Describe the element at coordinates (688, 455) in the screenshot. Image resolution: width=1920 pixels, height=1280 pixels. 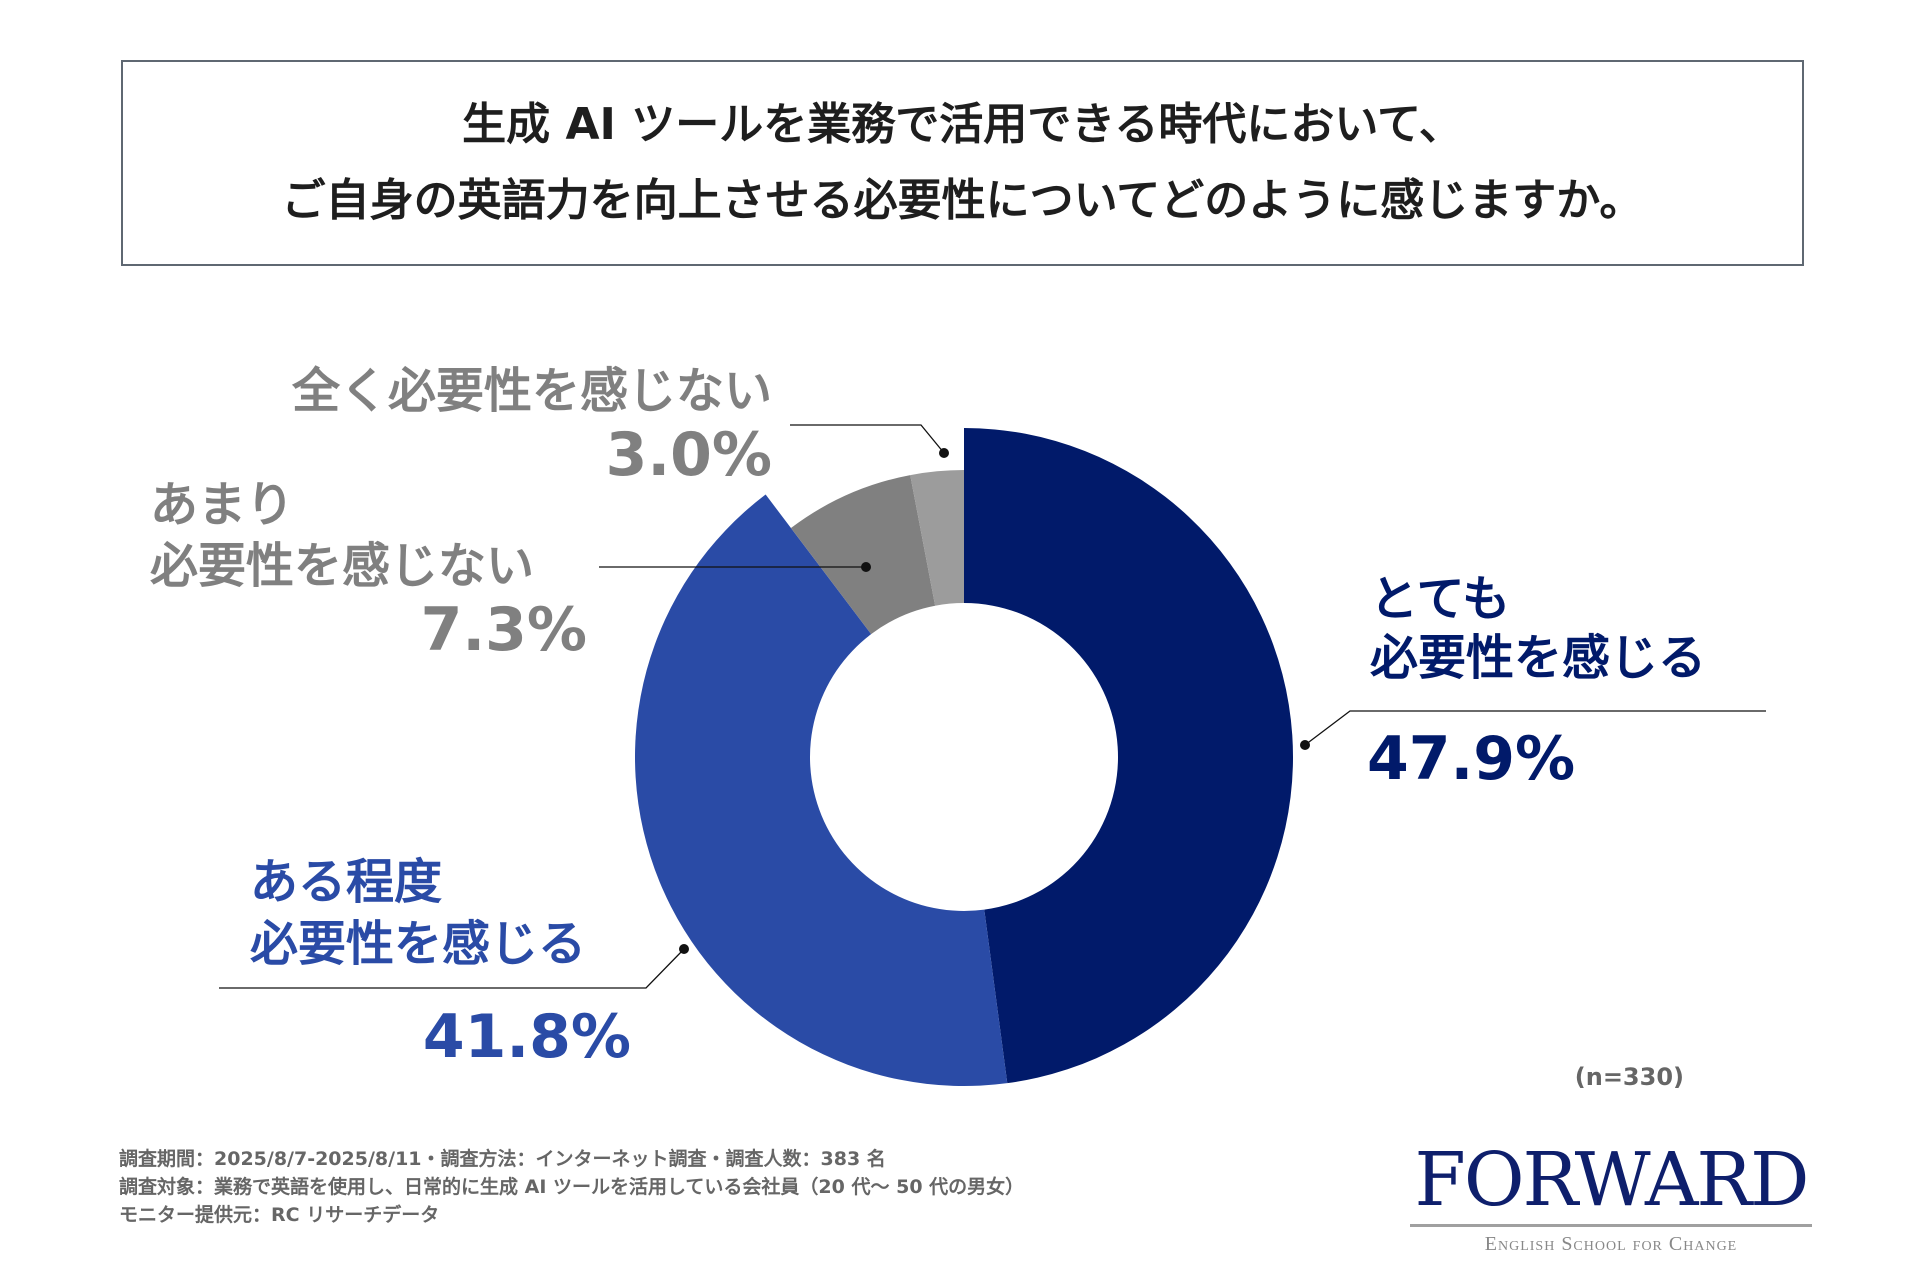
I see `value-not-at-all: 3.0%` at that location.